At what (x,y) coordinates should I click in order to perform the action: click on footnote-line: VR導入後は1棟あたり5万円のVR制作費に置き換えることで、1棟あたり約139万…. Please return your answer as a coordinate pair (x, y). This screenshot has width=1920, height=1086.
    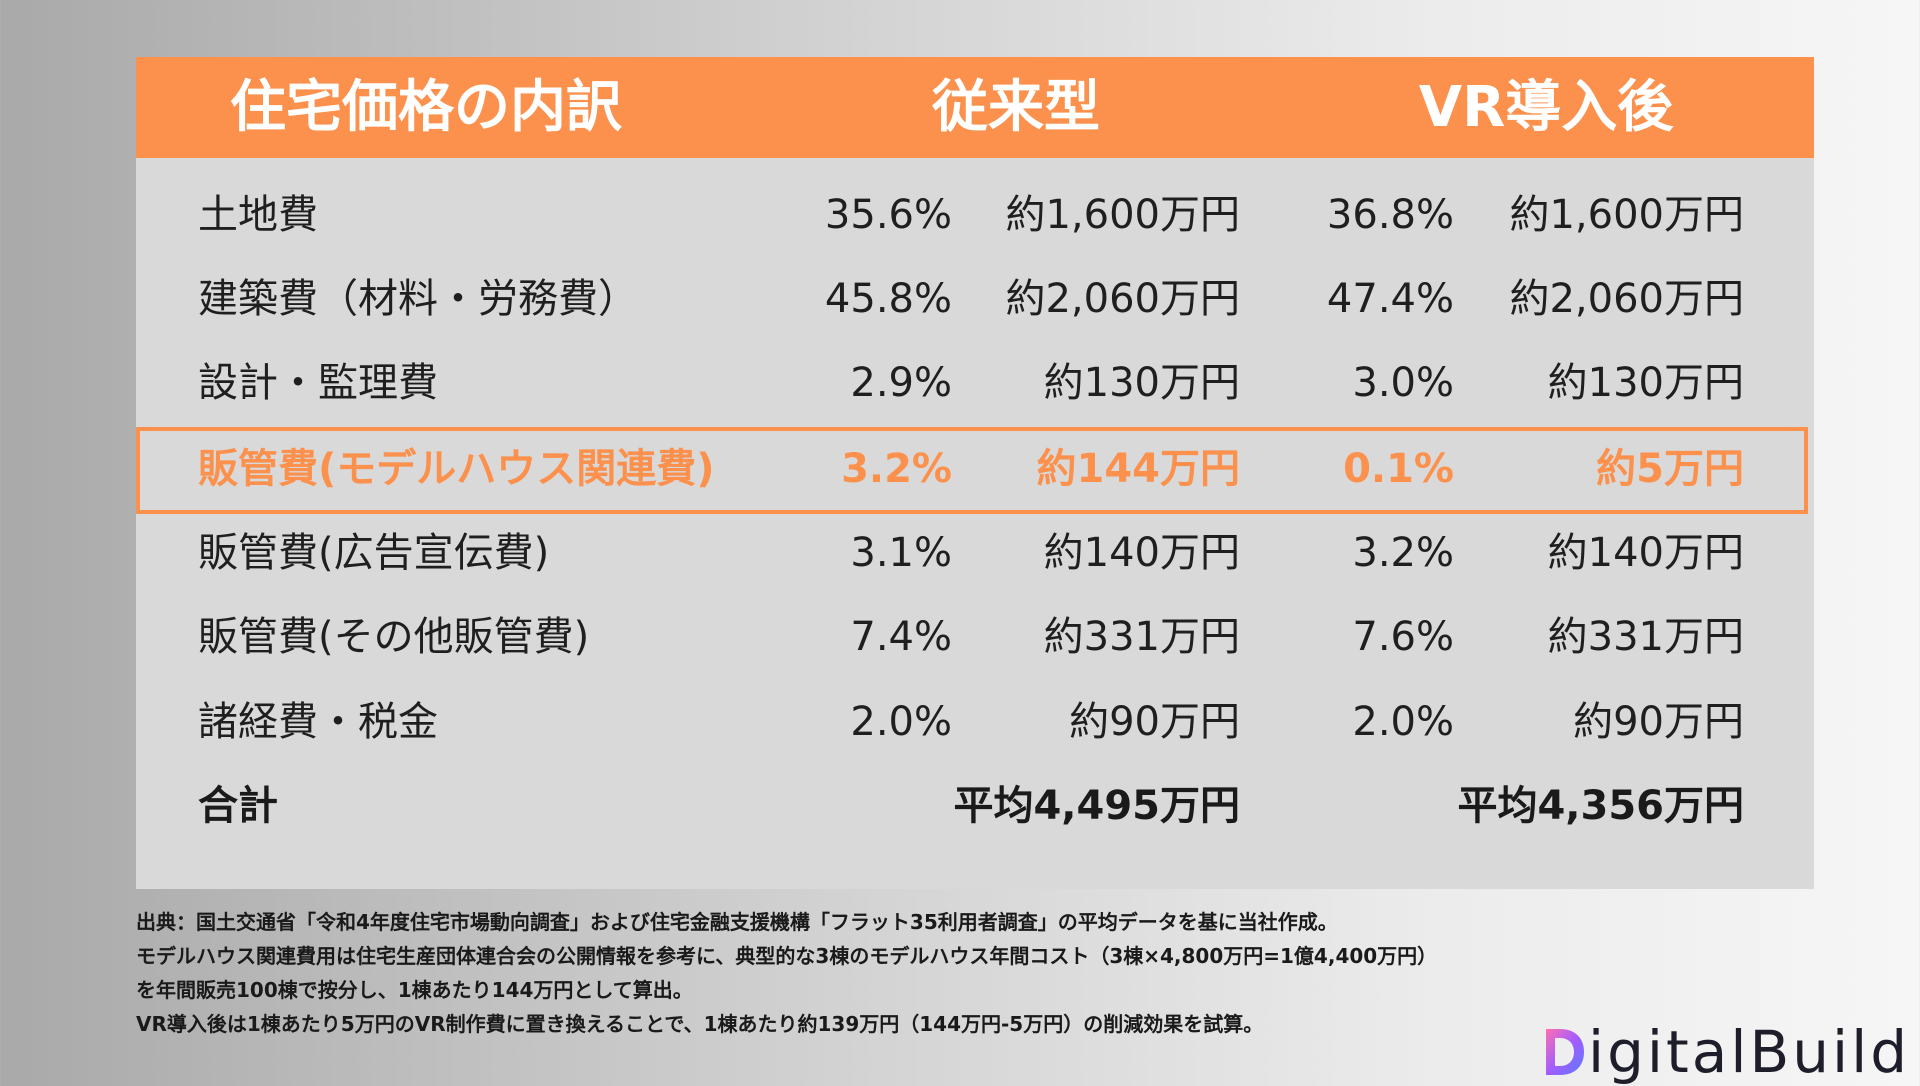
    Looking at the image, I should click on (700, 1024).